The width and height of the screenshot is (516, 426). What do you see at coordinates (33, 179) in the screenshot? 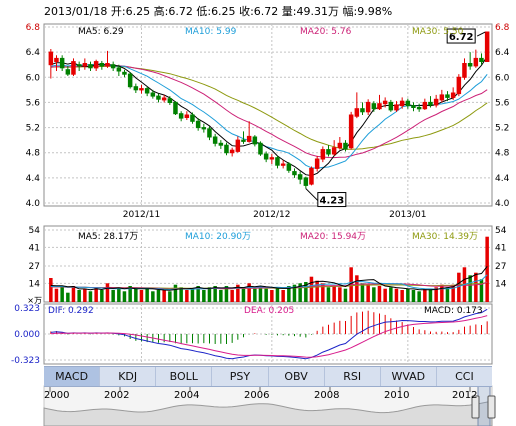
I see `price-tick-left: 4.4` at bounding box center [33, 179].